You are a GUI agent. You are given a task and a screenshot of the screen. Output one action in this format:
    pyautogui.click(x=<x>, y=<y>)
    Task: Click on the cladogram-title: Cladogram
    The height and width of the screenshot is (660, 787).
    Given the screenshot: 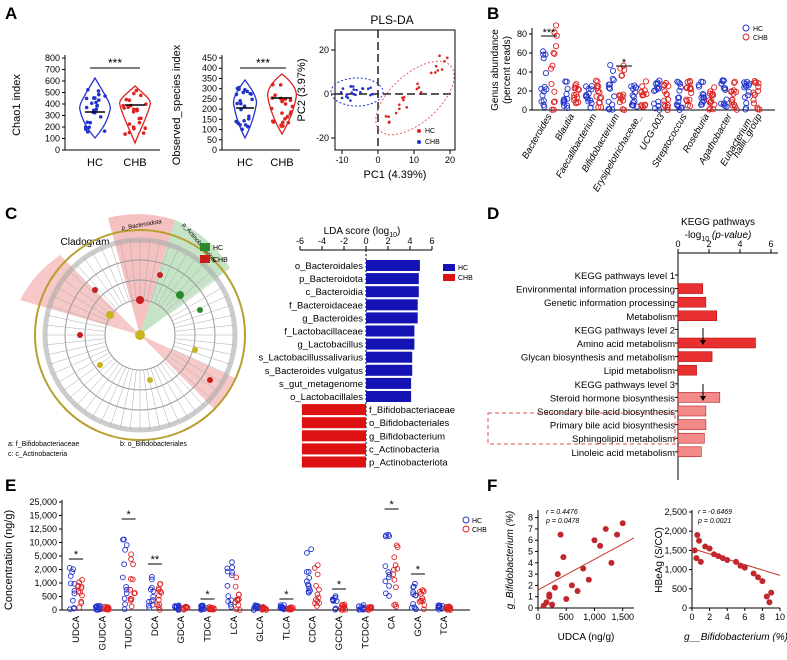 What is the action you would take?
    pyautogui.click(x=85, y=242)
    